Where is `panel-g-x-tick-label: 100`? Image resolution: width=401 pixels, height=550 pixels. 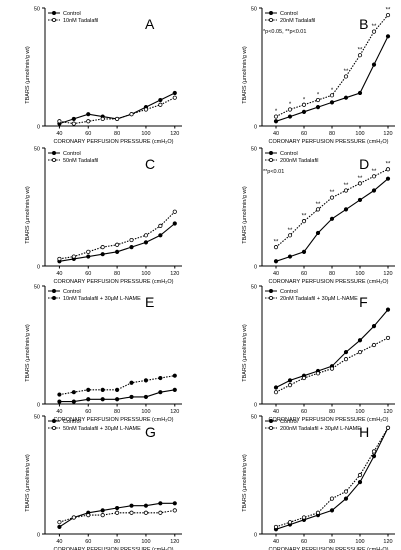
panel-g-x-tick-label: 100 is located at coordinates (145, 542).